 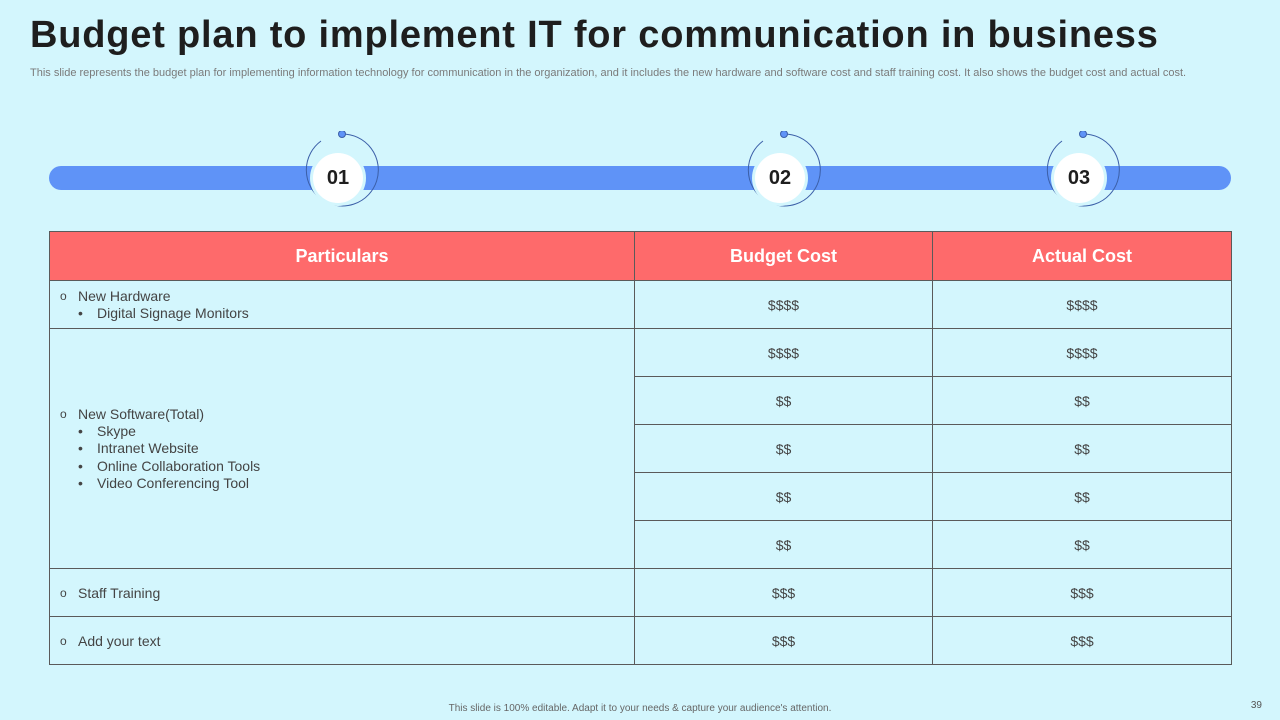 What do you see at coordinates (119, 592) in the screenshot?
I see `item-label: Staff Training` at bounding box center [119, 592].